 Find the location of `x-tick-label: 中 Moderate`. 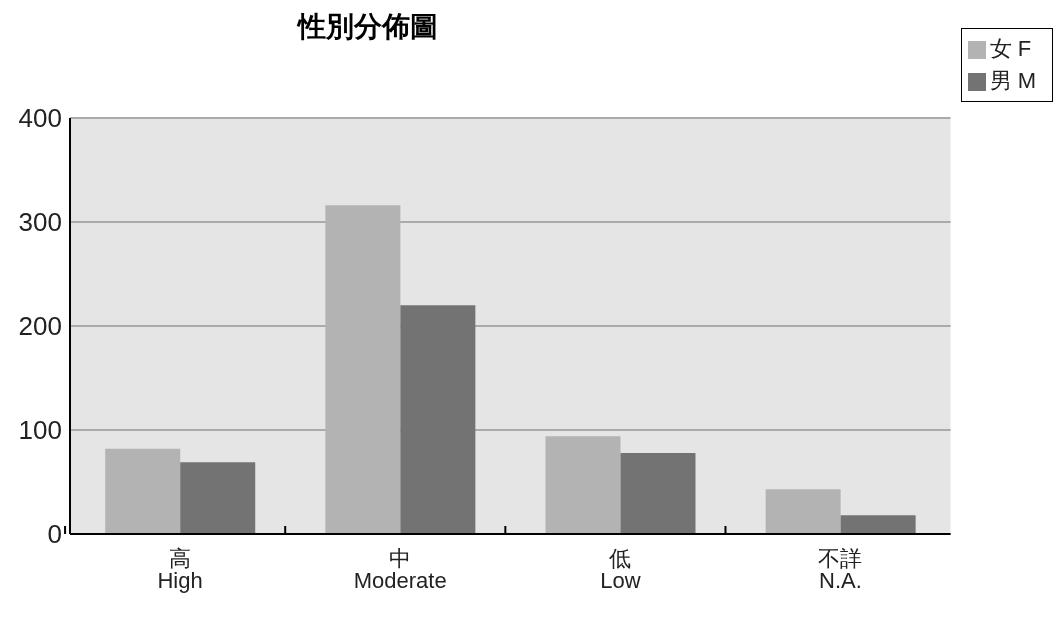

x-tick-label: 中 Moderate is located at coordinates (400, 569).